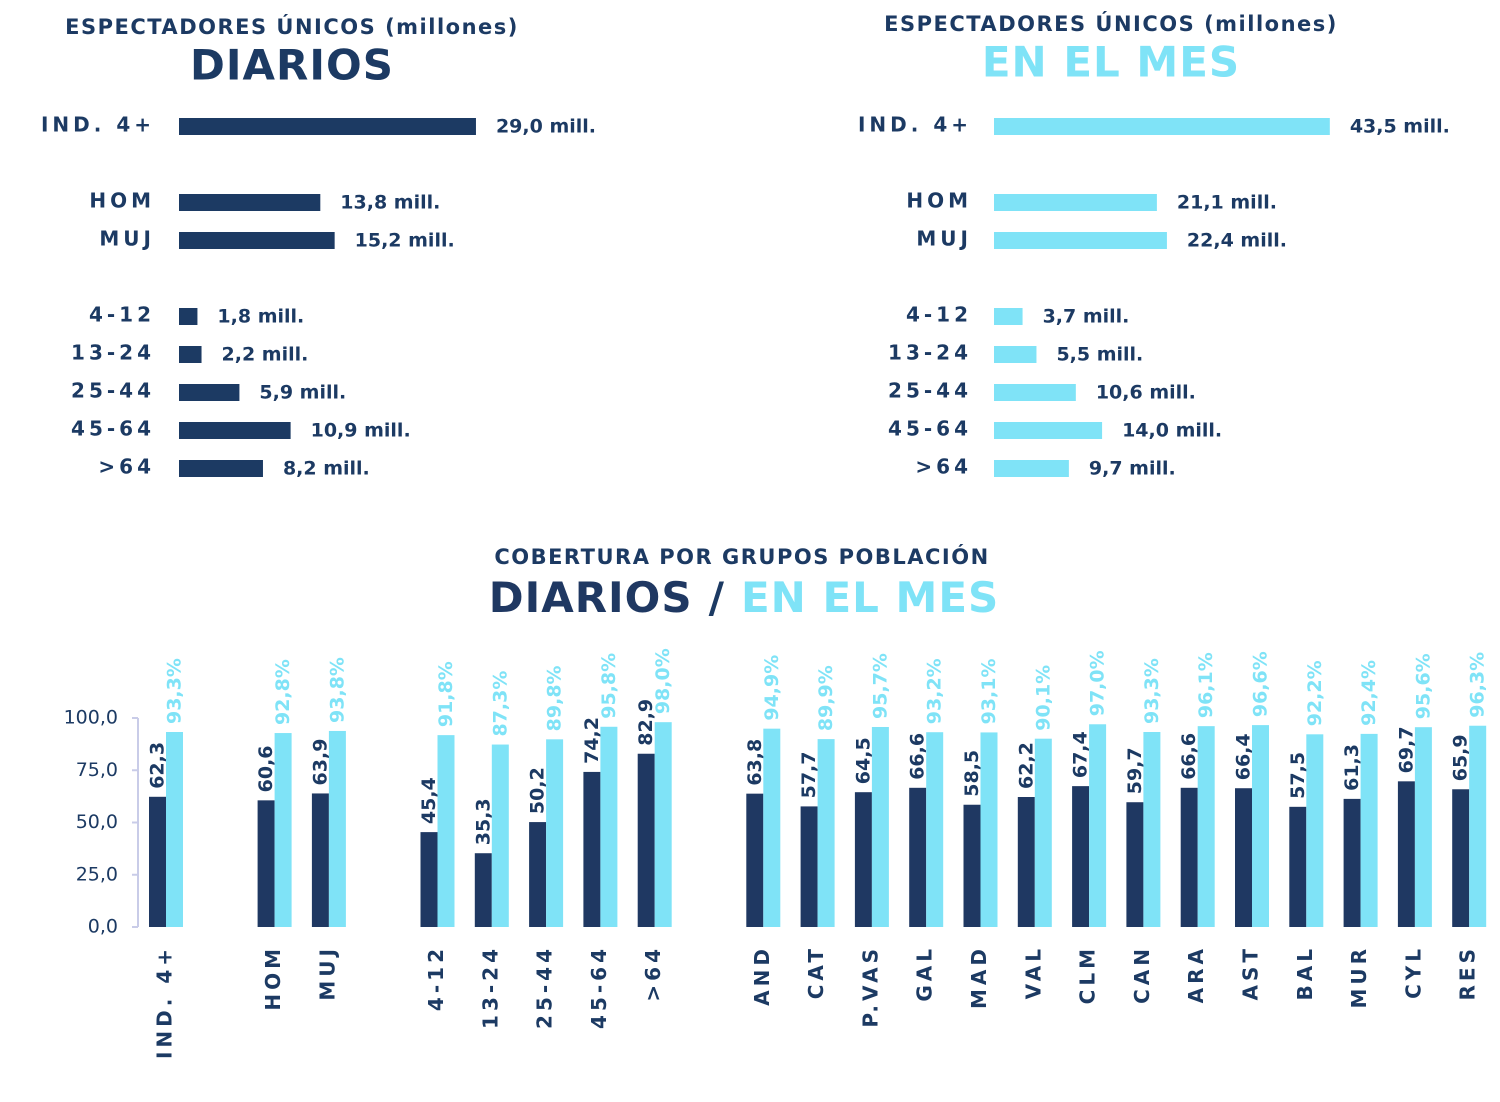 Image resolution: width=1500 pixels, height=1102 pixels. What do you see at coordinates (863, 760) in the screenshot?
I see `value-label: 64,5` at bounding box center [863, 760].